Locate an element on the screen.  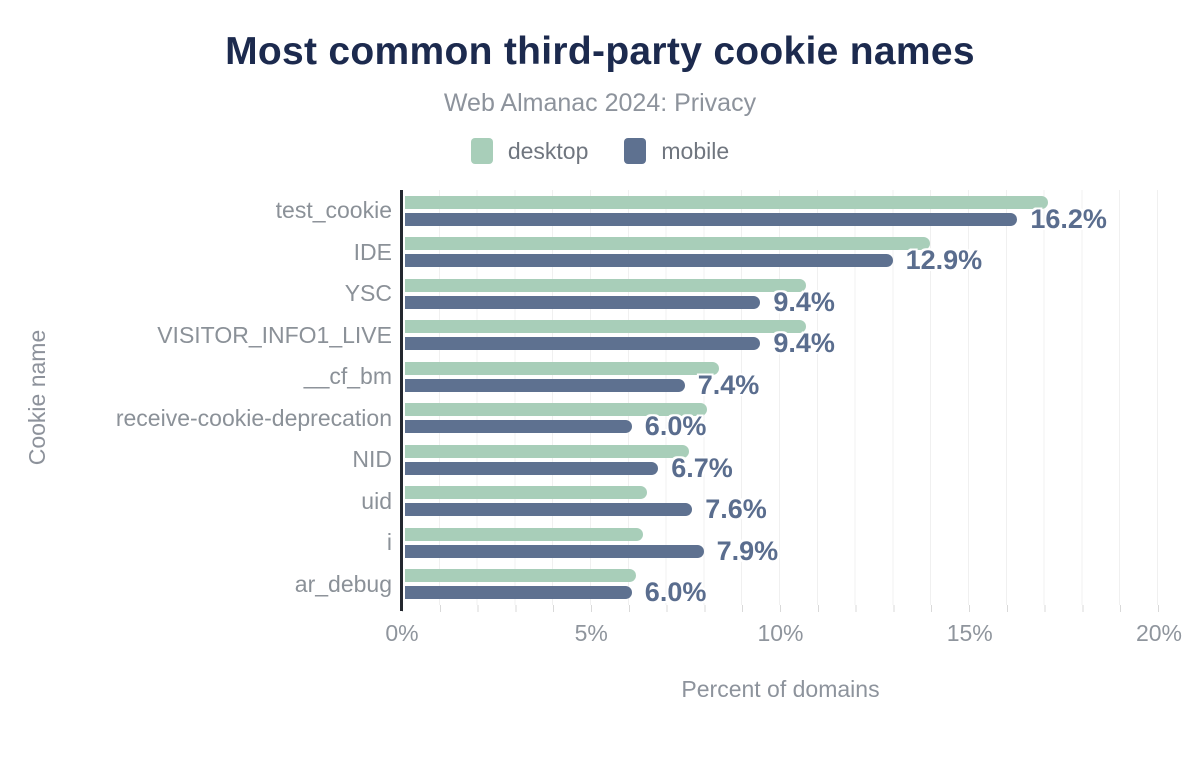
x-tick-labels: 0% 5% 10% 15% 20% is located at coordinates (783, 634).